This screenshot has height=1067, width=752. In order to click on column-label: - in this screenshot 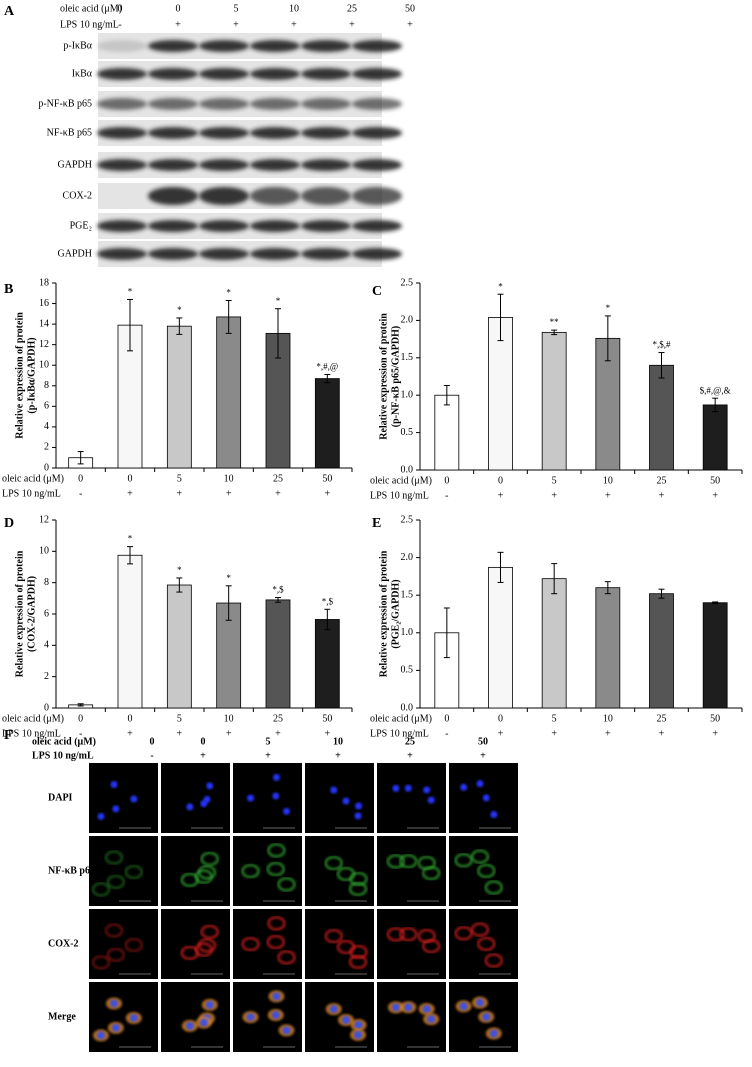, I will do `click(119, 24)`.